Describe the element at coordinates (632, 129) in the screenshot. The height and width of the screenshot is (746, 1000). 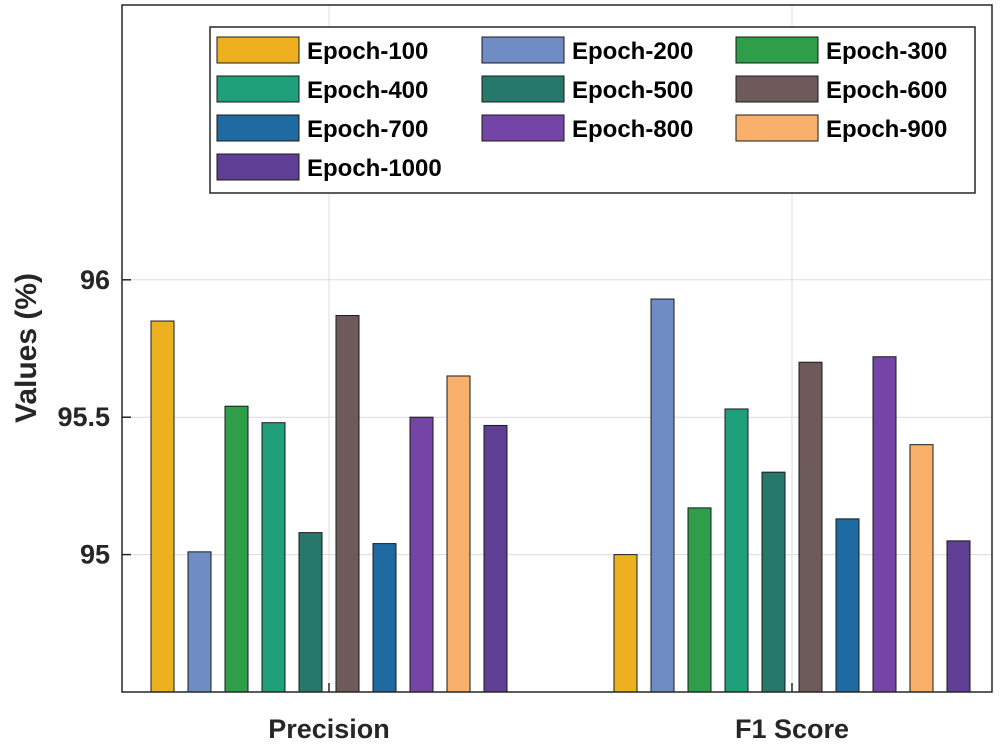
I see `legend-label: Epoch-800` at that location.